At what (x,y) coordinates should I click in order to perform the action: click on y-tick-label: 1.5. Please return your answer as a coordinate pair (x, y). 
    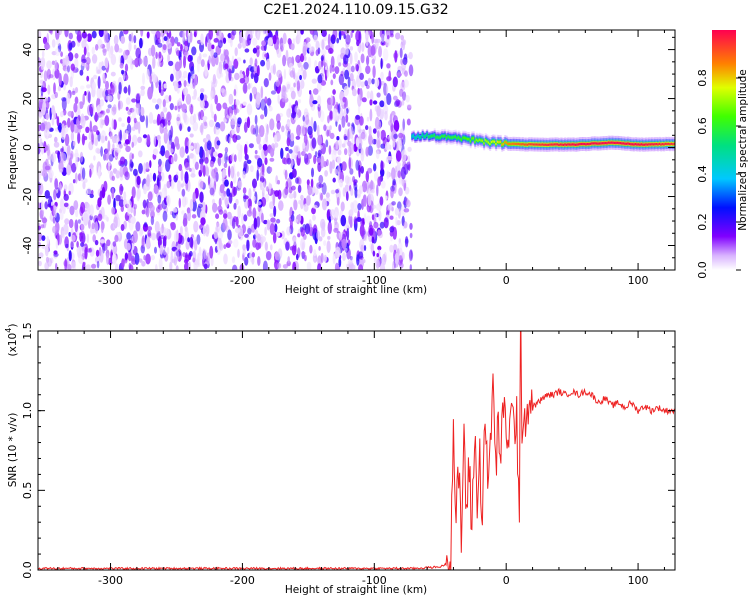
    Looking at the image, I should click on (27, 331).